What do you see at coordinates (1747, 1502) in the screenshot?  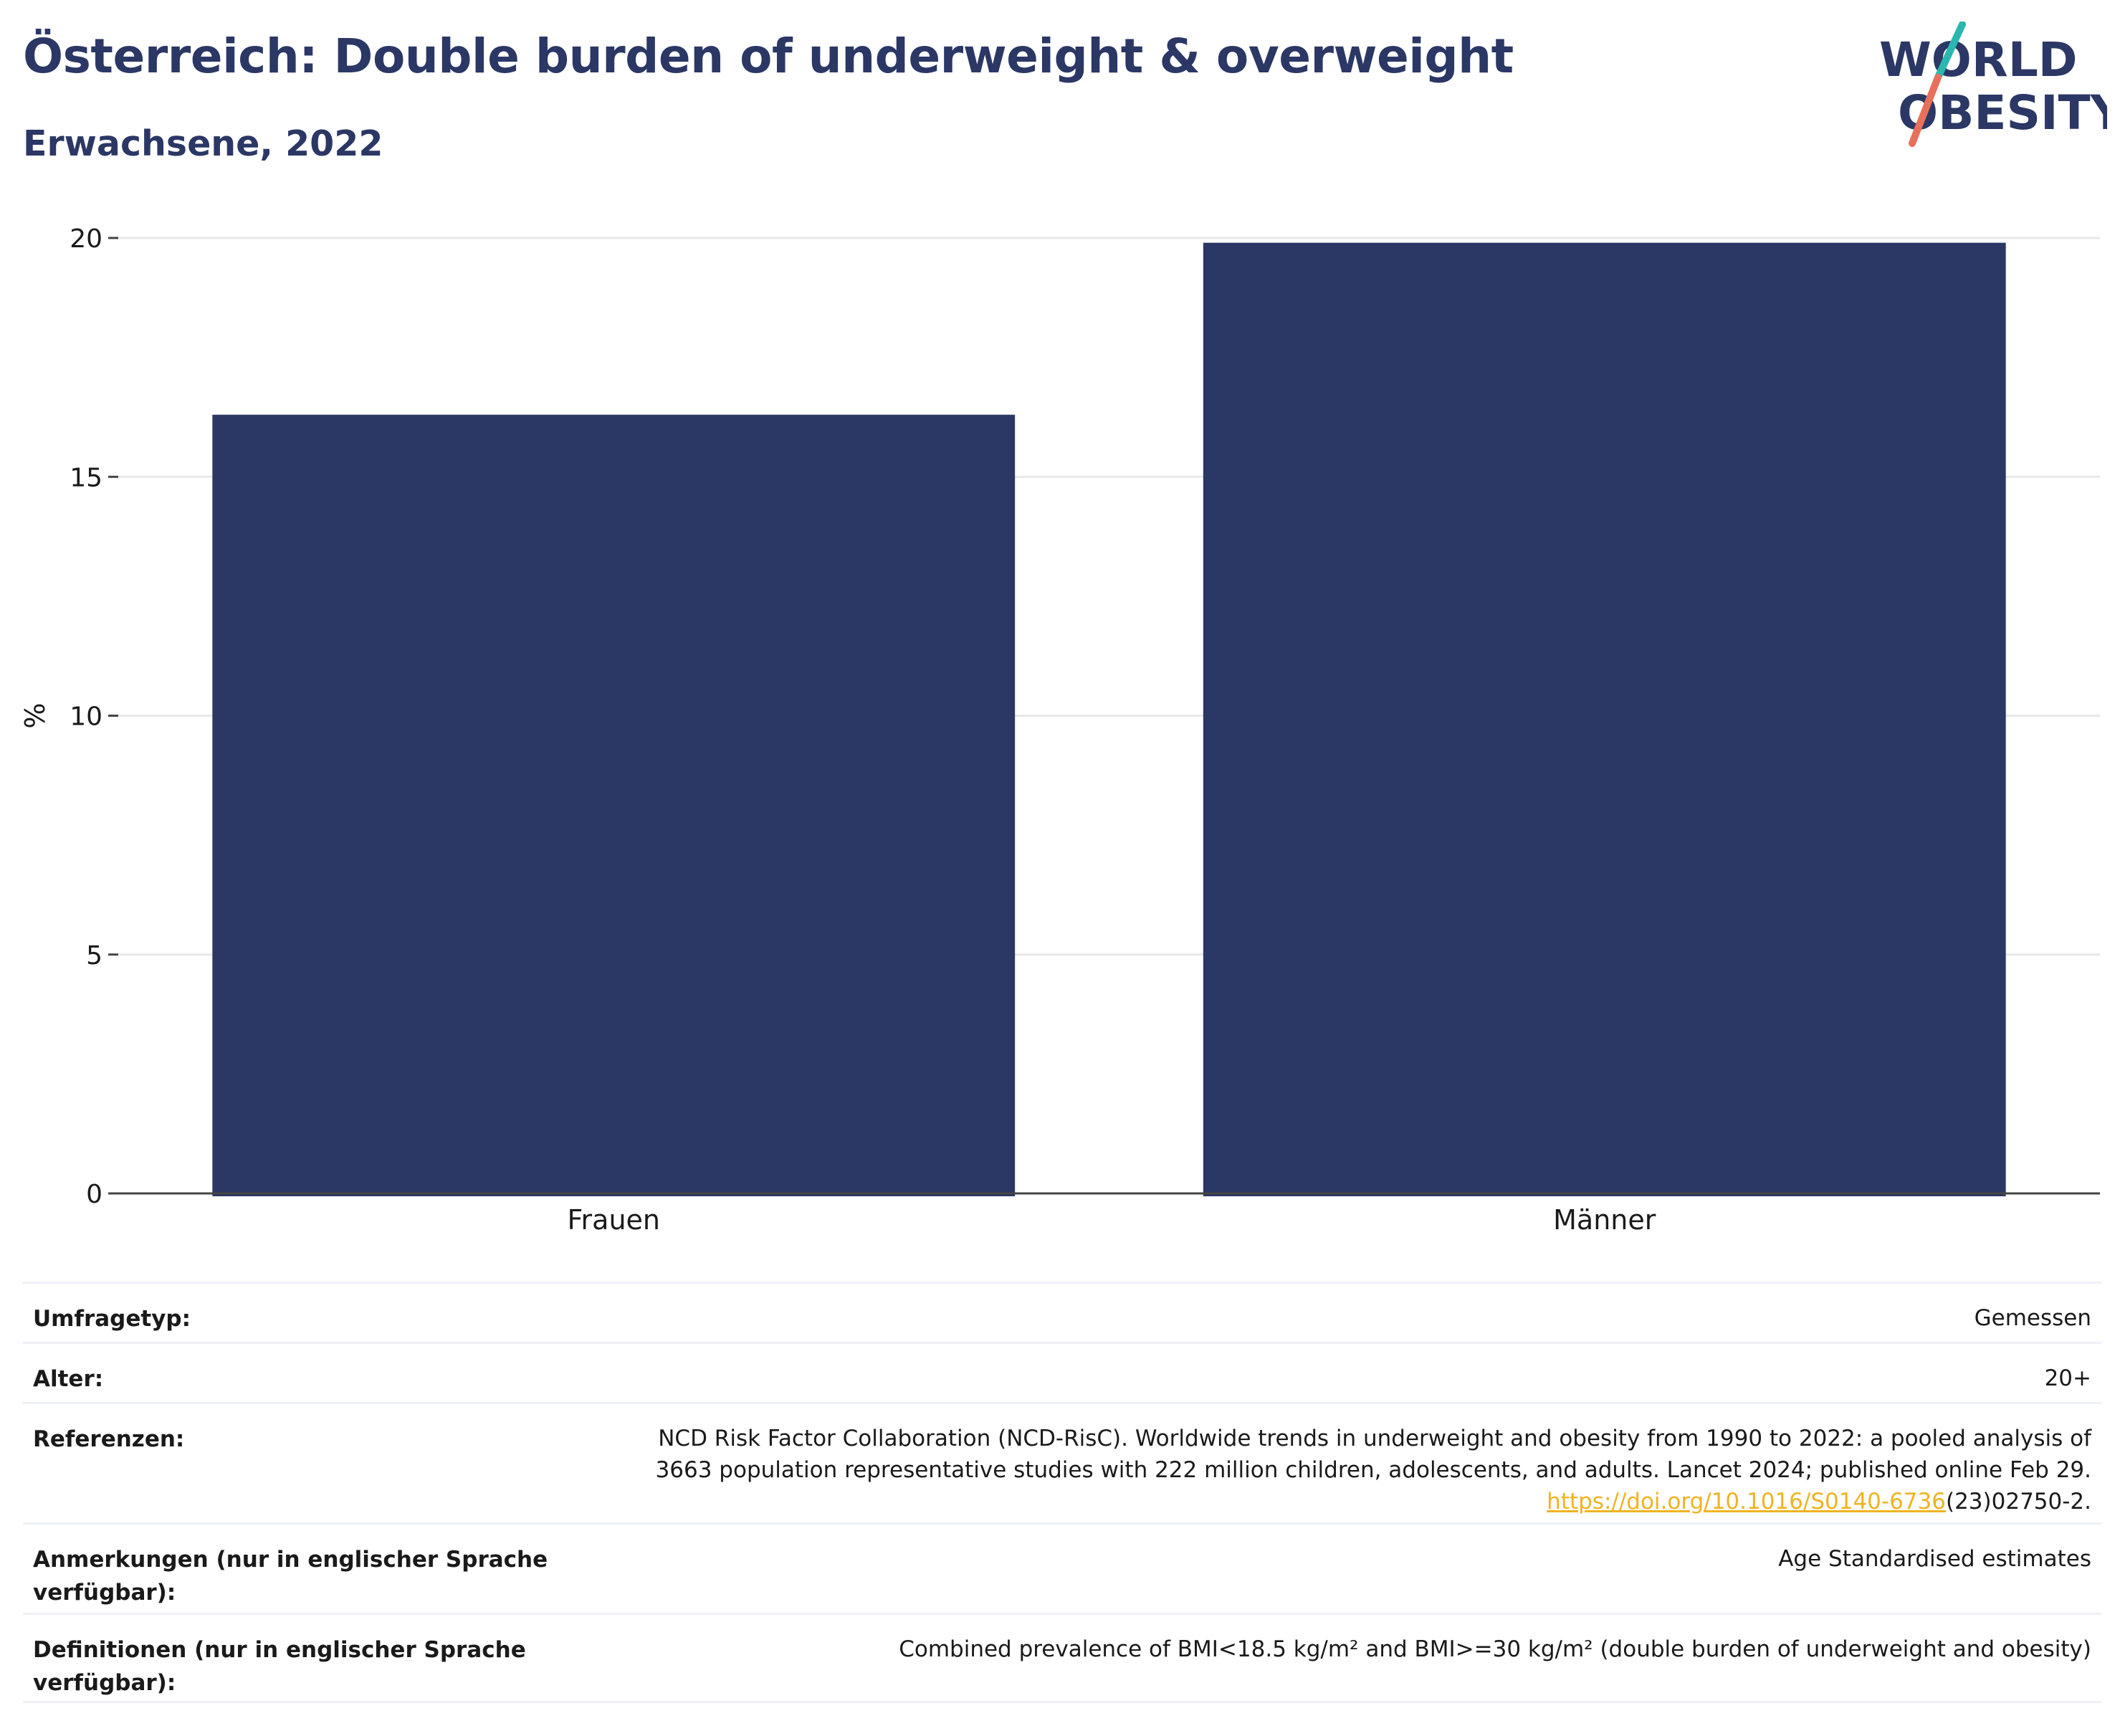 I see `doi-link: https://doi.org/10.1016/S0140-6736` at bounding box center [1747, 1502].